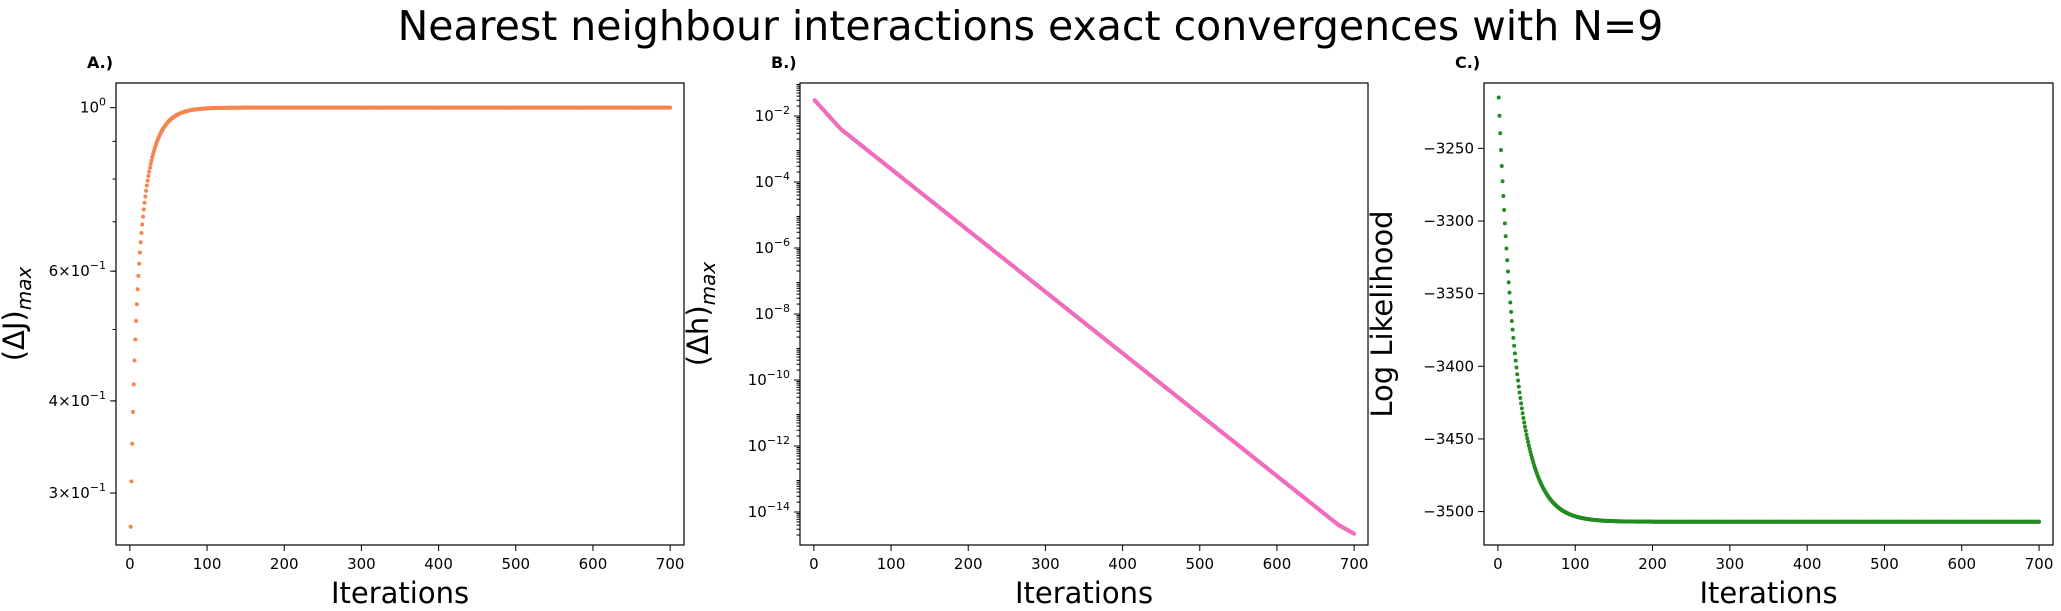 The height and width of the screenshot is (611, 2061). What do you see at coordinates (77, 399) in the screenshot?
I see `y-tick-label: 4×10⁻¹` at bounding box center [77, 399].